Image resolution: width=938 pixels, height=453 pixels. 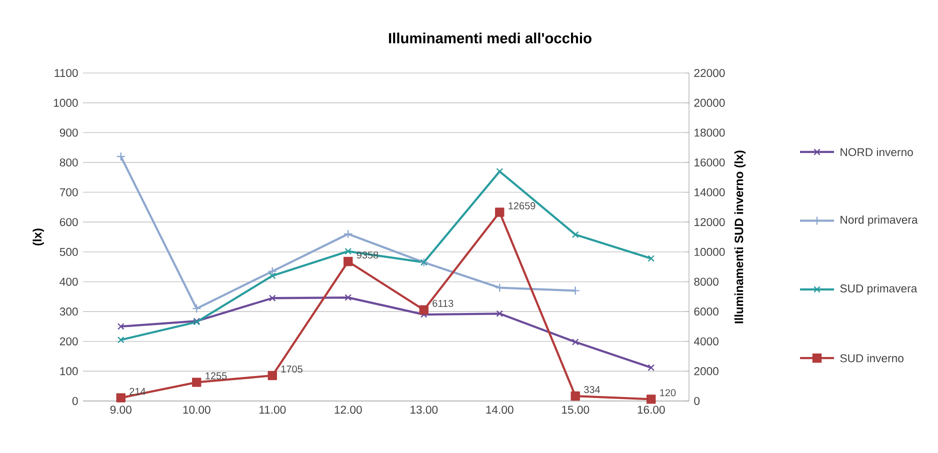 What do you see at coordinates (69, 222) in the screenshot?
I see `y-tick-label: 600` at bounding box center [69, 222].